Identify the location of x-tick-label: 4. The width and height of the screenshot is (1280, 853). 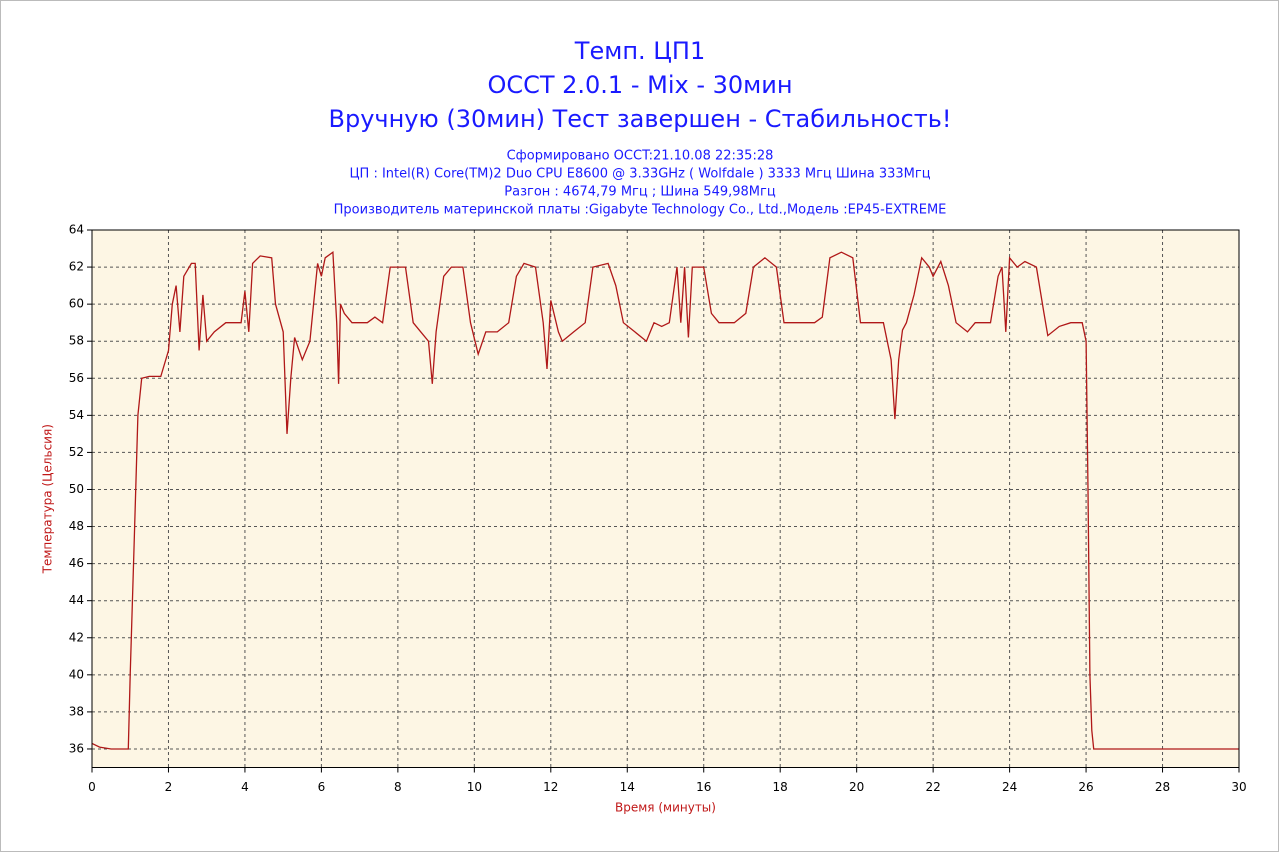
(245, 787).